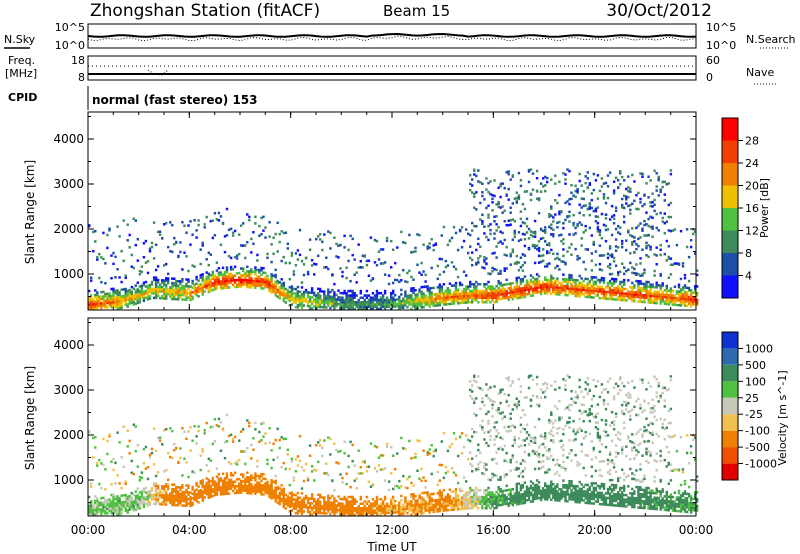 The width and height of the screenshot is (800, 554). Describe the element at coordinates (771, 39) in the screenshot. I see `nsearch-label: N.Search` at that location.